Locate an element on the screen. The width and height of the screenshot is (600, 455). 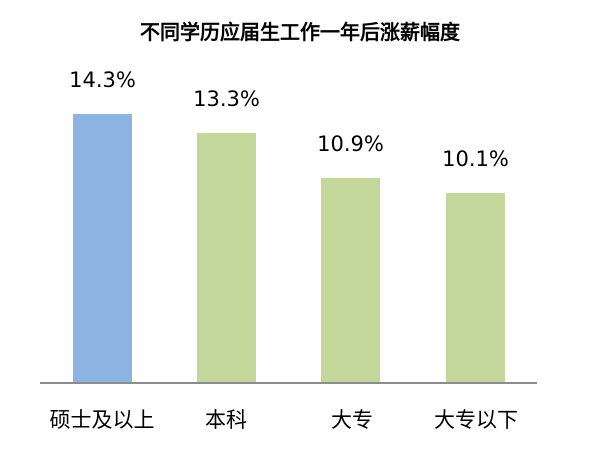
bar-masters is located at coordinates (102, 248).